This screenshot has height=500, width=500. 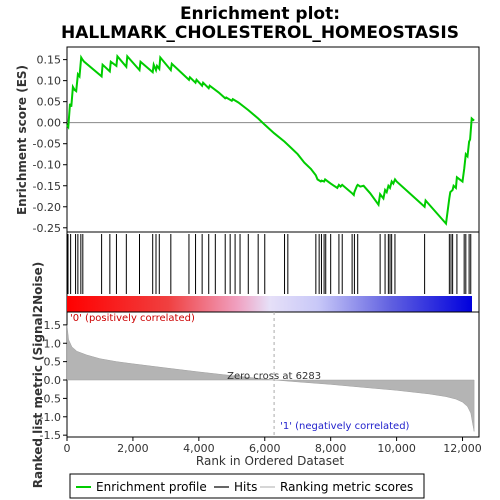 What do you see at coordinates (38, 375) in the screenshot?
I see `metric-y-label: Ranked list metric (Signal2Noise)` at bounding box center [38, 375].